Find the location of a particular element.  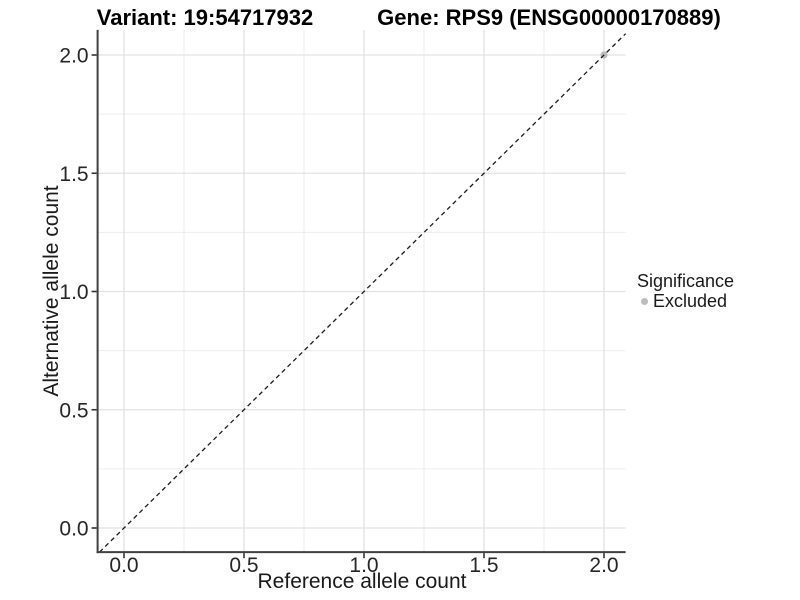

legend-title: Significance is located at coordinates (686, 281).